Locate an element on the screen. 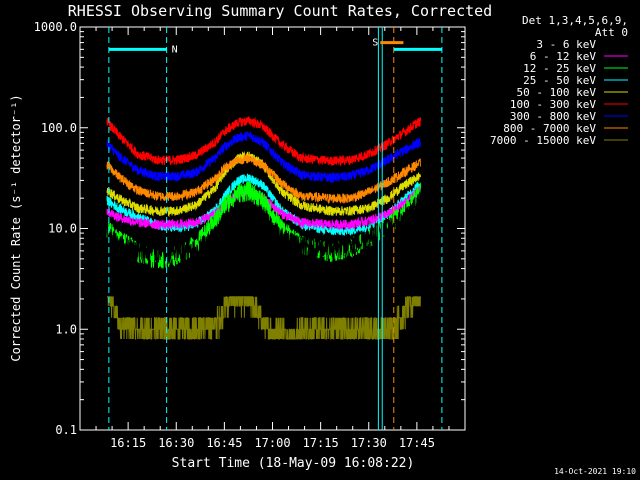  legend-entry-5: 100 - 300 keV is located at coordinates (553, 104).